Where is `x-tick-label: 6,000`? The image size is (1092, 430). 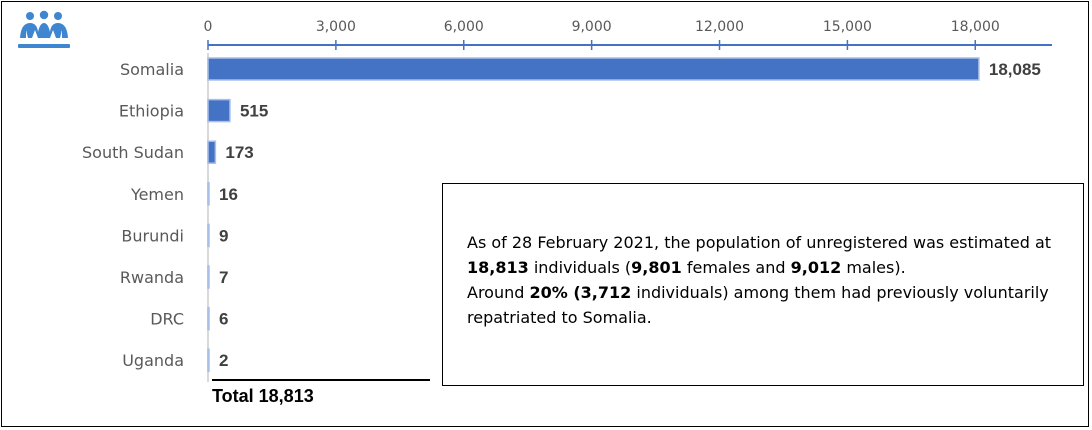 x-tick-label: 6,000 is located at coordinates (464, 27).